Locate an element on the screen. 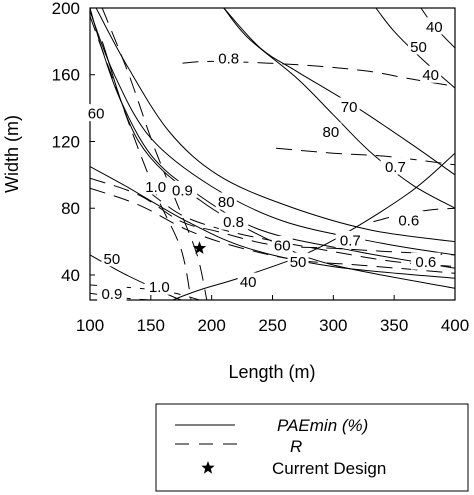 The height and width of the screenshot is (495, 474). y-axis: 40 80 120 160 200 is located at coordinates (73, 142).